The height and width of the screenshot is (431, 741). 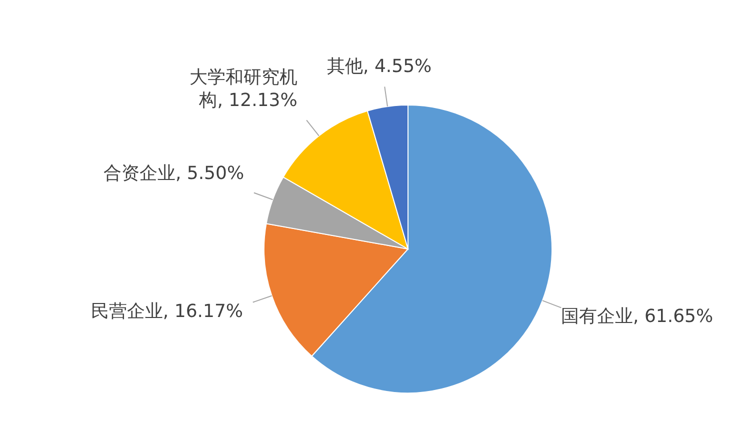 I want to click on slice-label: 合资企业, 5.50%, so click(x=173, y=173).